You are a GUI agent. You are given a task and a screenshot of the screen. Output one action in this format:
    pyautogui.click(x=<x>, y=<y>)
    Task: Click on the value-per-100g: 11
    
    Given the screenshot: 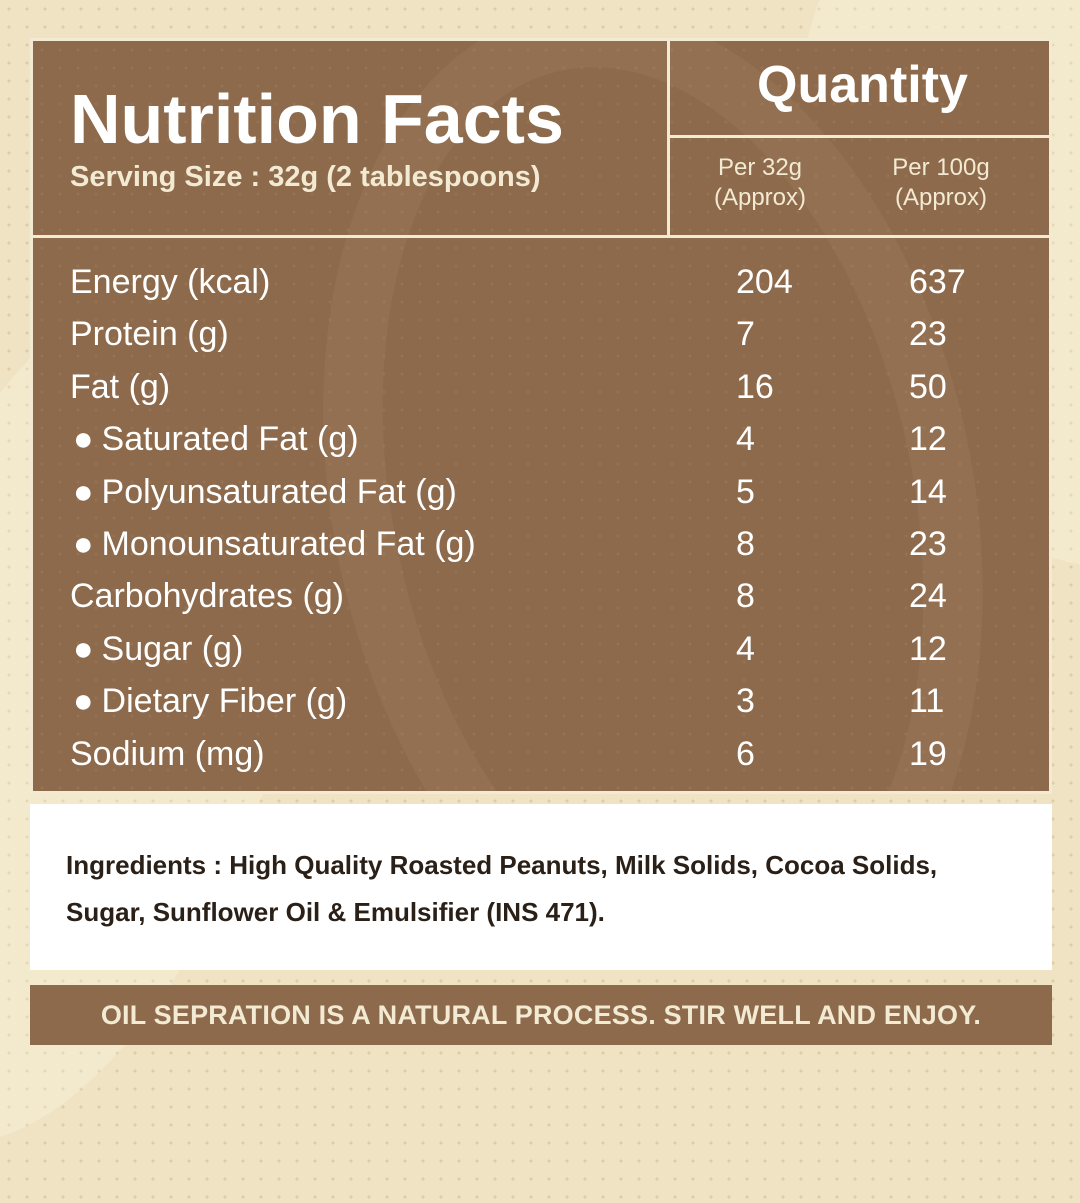 What is the action you would take?
    pyautogui.click(x=927, y=701)
    